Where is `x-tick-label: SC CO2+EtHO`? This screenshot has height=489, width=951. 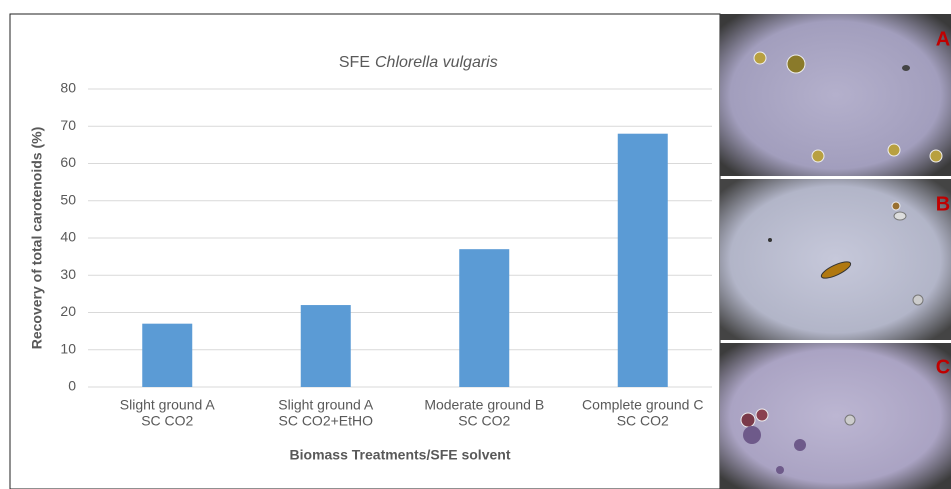 x-tick-label: SC CO2+EtHO is located at coordinates (325, 421).